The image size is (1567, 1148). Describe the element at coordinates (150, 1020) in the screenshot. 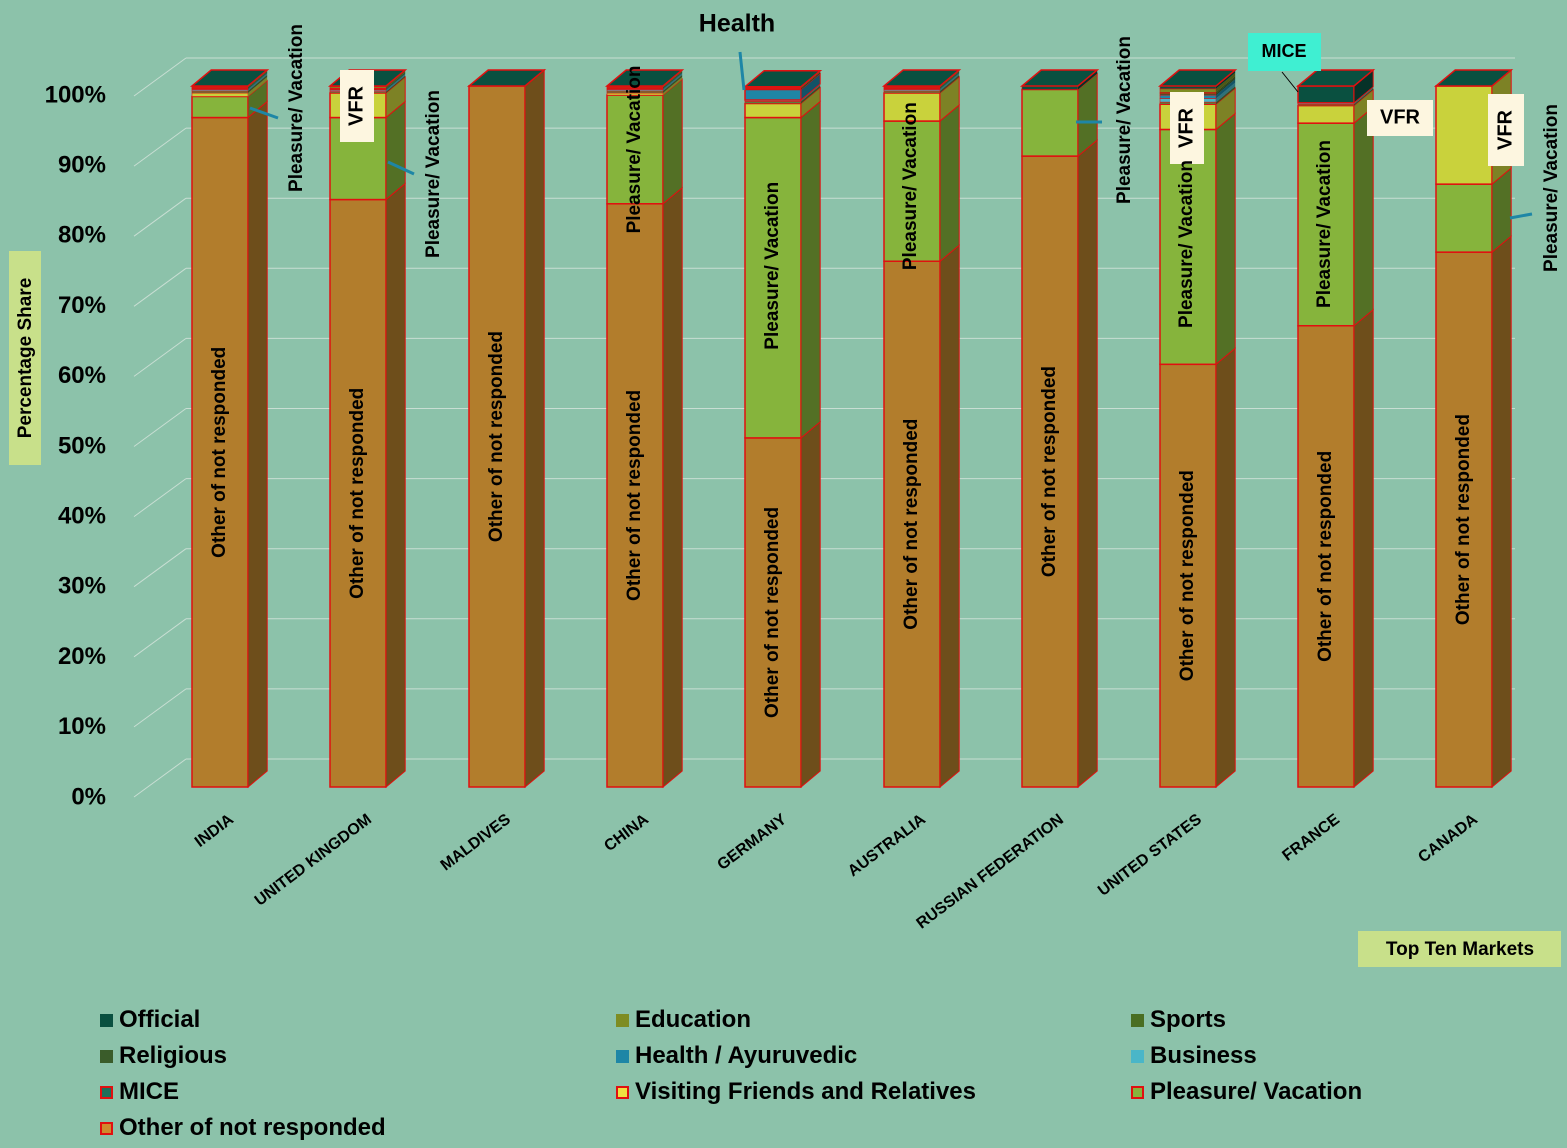

I see `legend-item-official: Official` at that location.